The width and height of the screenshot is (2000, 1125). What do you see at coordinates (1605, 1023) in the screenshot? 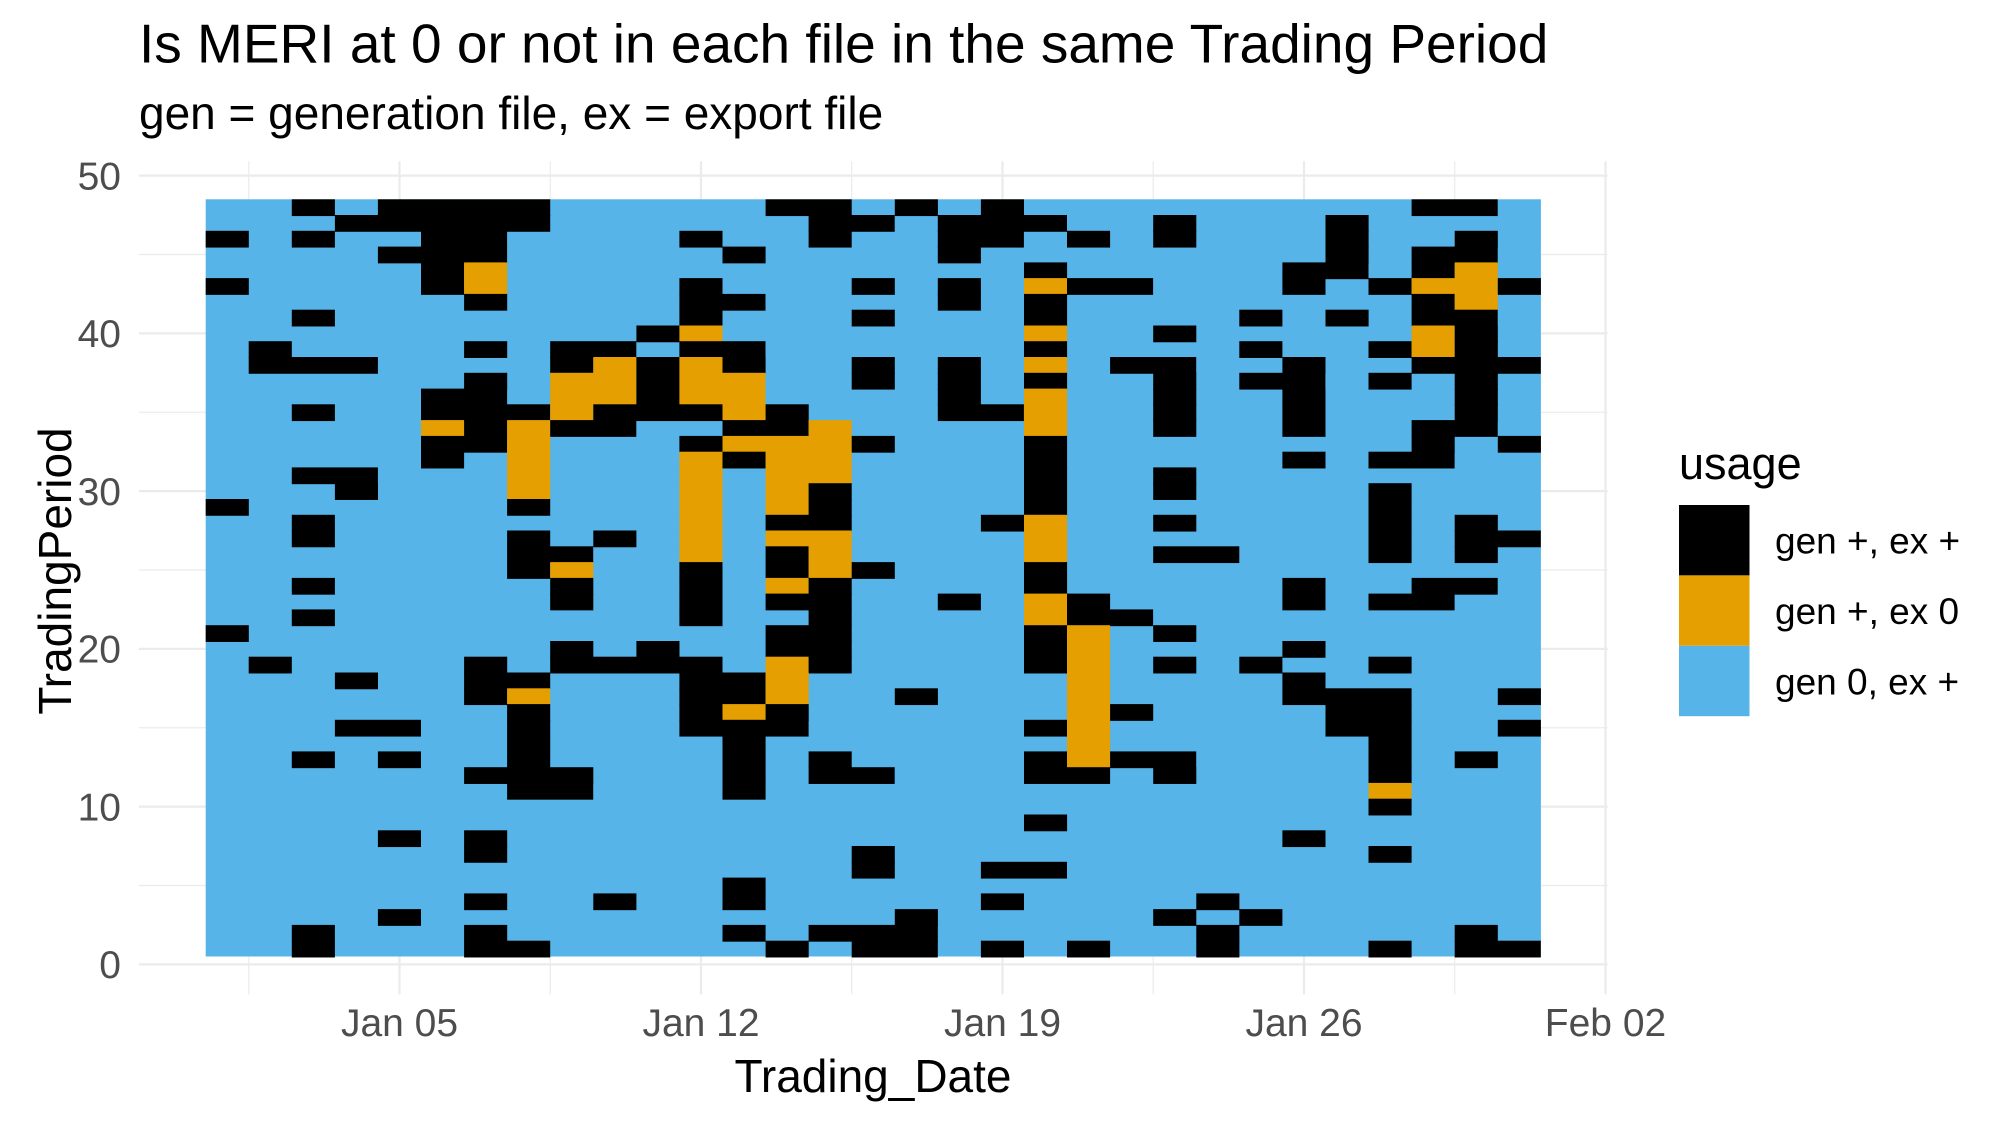
I see `svg-text: Feb 02` at bounding box center [1605, 1023].